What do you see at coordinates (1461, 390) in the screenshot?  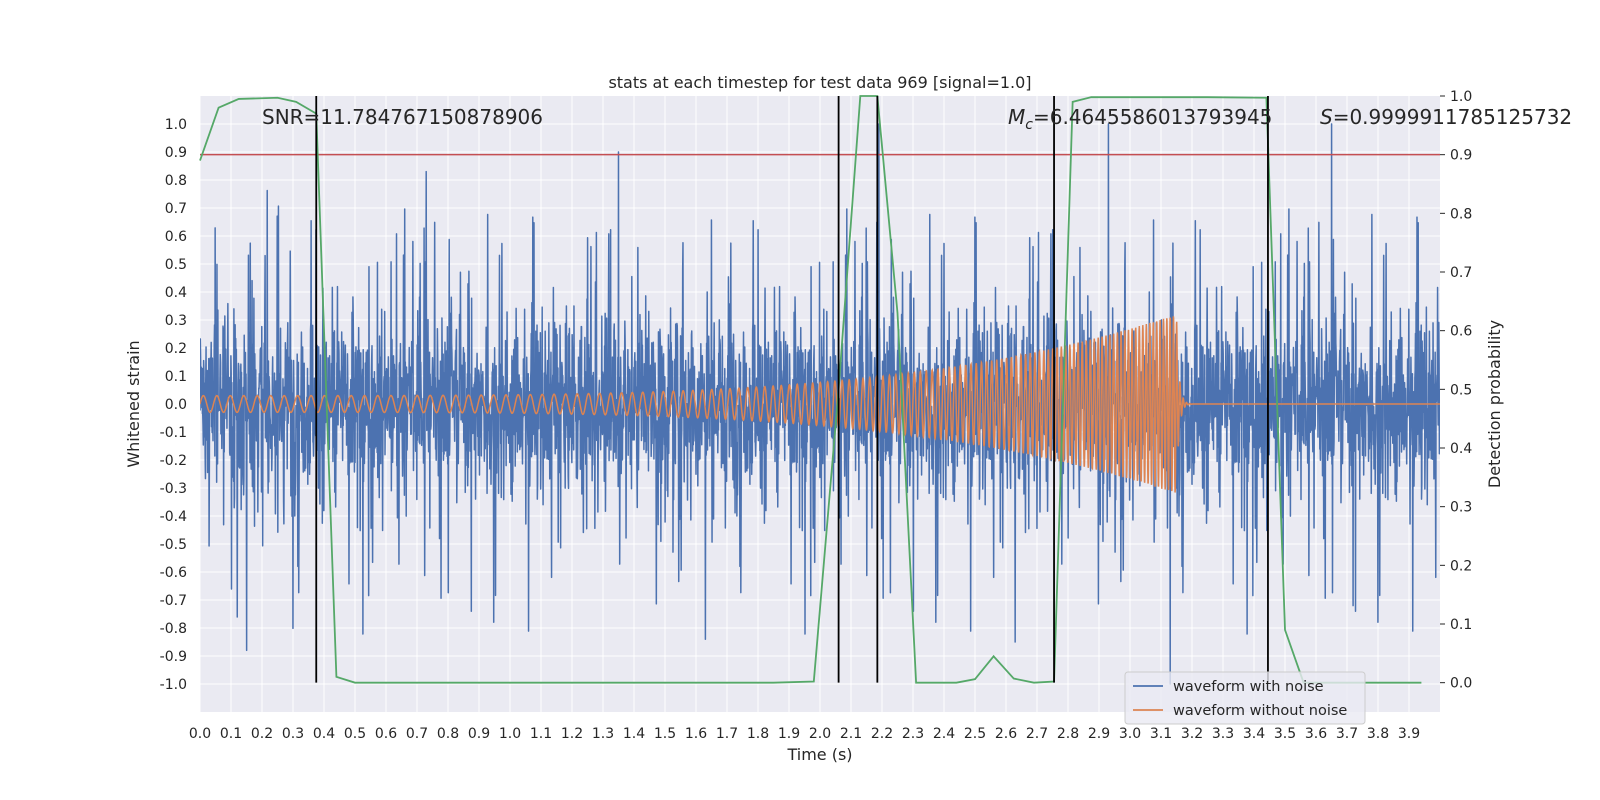 I see `y2-tick-label: 0.5` at bounding box center [1461, 390].